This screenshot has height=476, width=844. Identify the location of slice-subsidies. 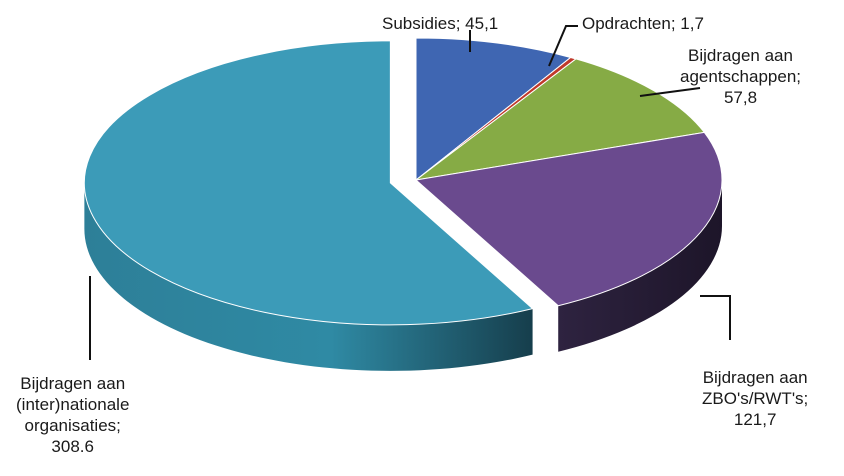
(493, 109).